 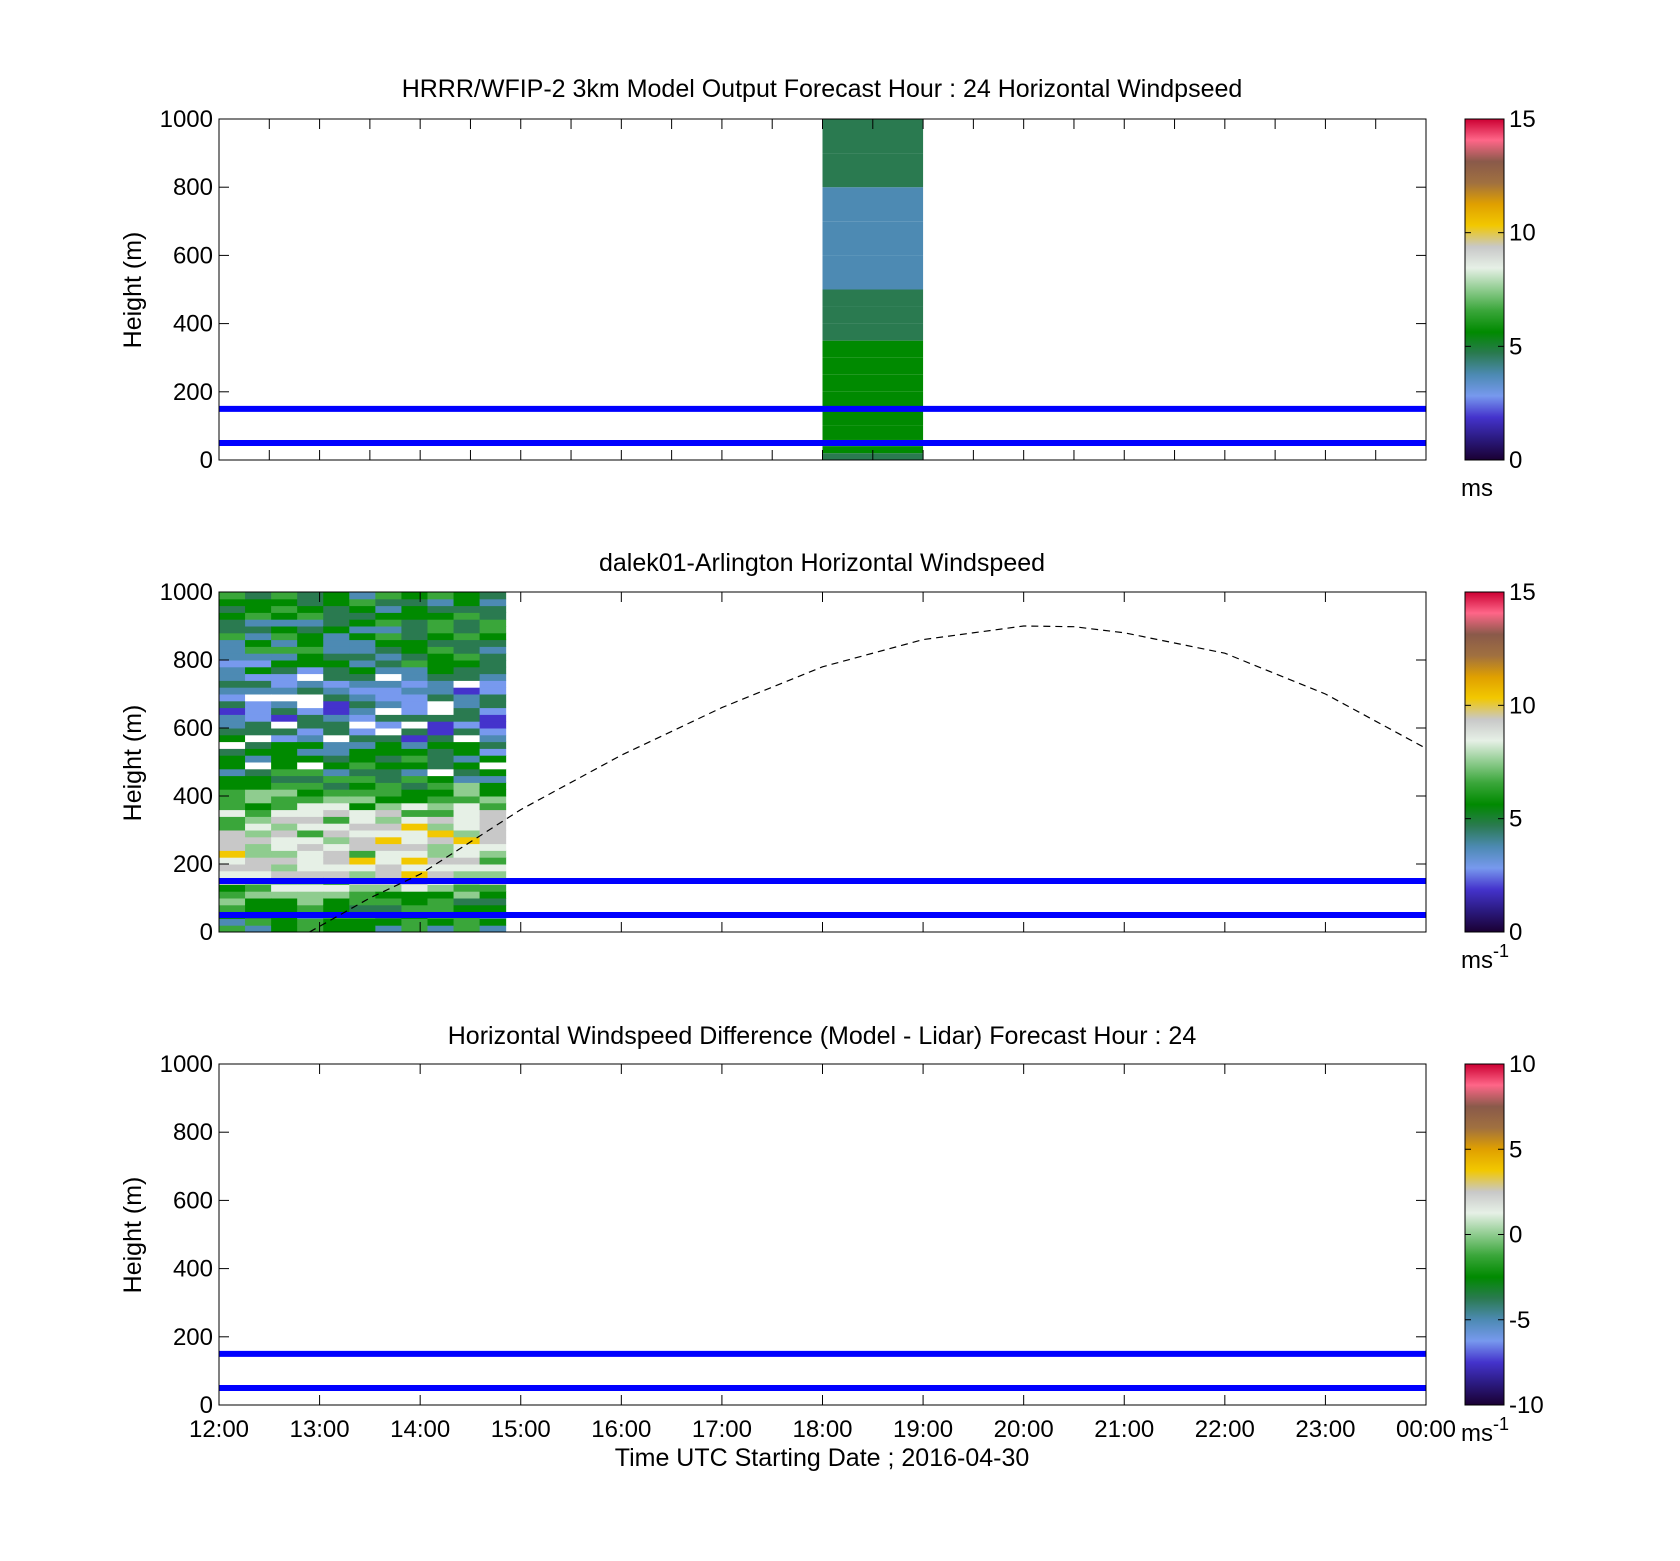 What do you see at coordinates (193, 1200) in the screenshot?
I see `y-tick-label: 600` at bounding box center [193, 1200].